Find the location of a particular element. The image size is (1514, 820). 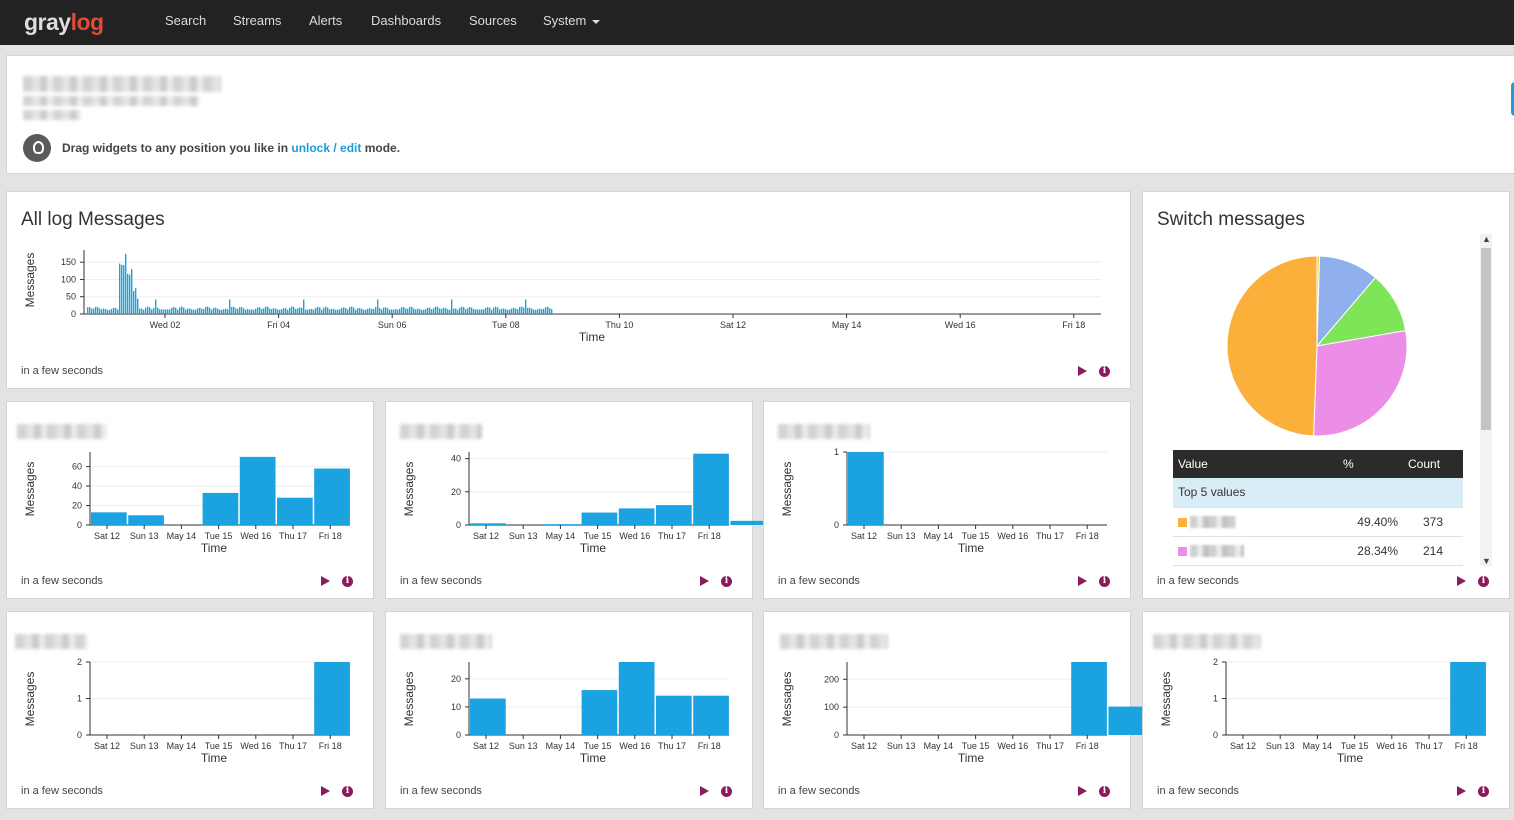

nav-sources: Sources is located at coordinates (493, 20).